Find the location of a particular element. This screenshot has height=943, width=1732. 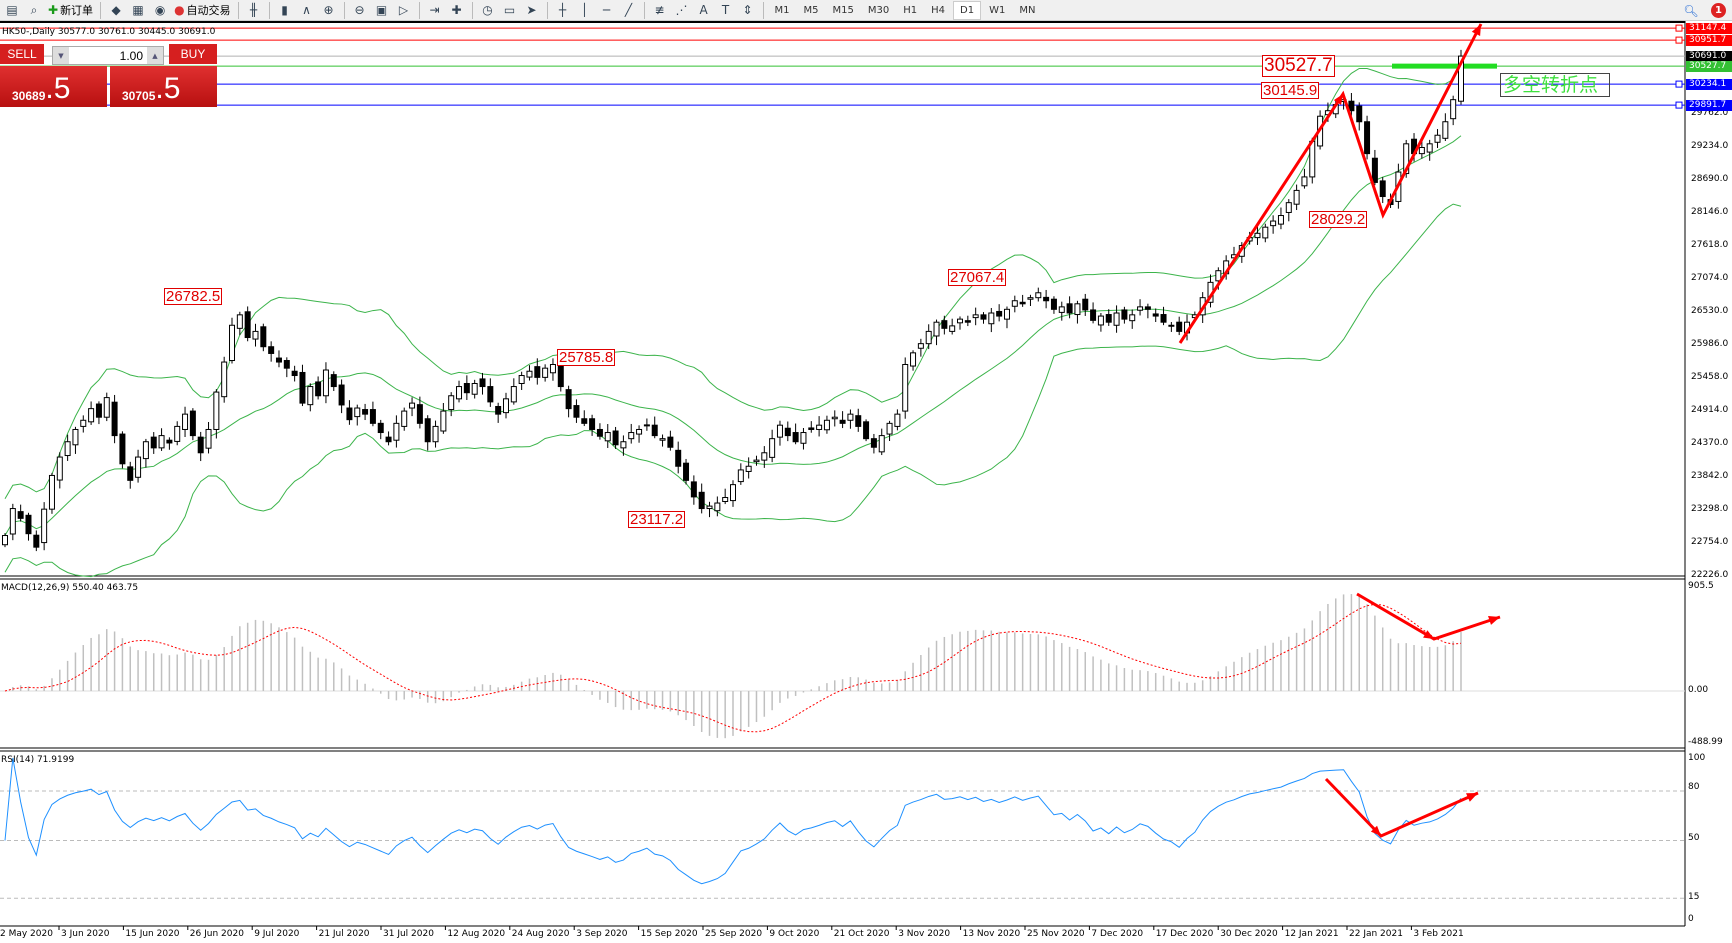

arrows-icon: ⇕ is located at coordinates (747, 10).